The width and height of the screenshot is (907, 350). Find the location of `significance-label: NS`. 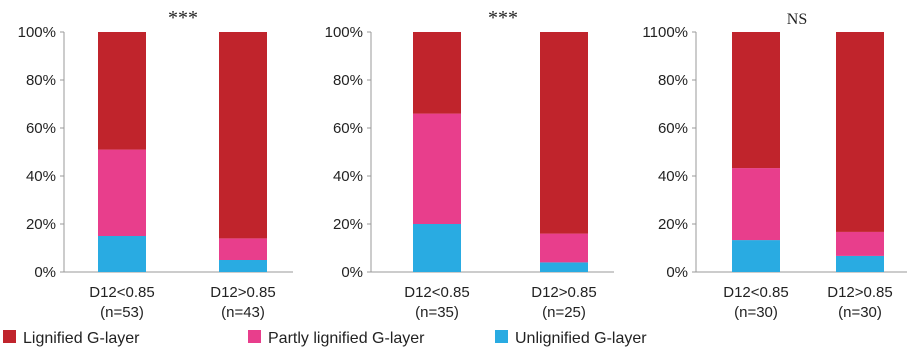

significance-label: NS is located at coordinates (797, 19).